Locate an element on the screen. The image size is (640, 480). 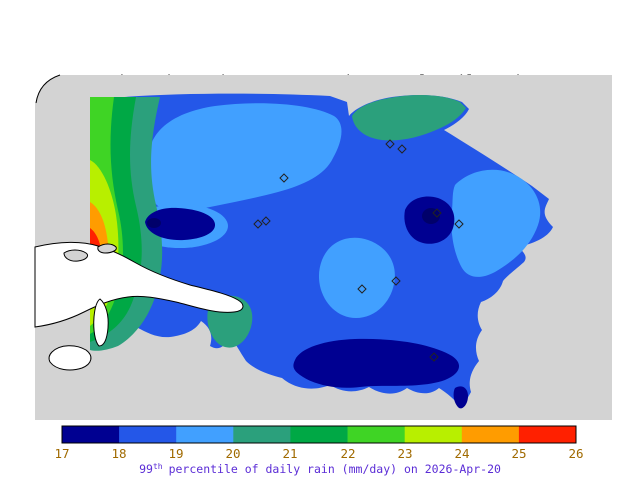
corner-coastline is located at coordinates (48, 89).